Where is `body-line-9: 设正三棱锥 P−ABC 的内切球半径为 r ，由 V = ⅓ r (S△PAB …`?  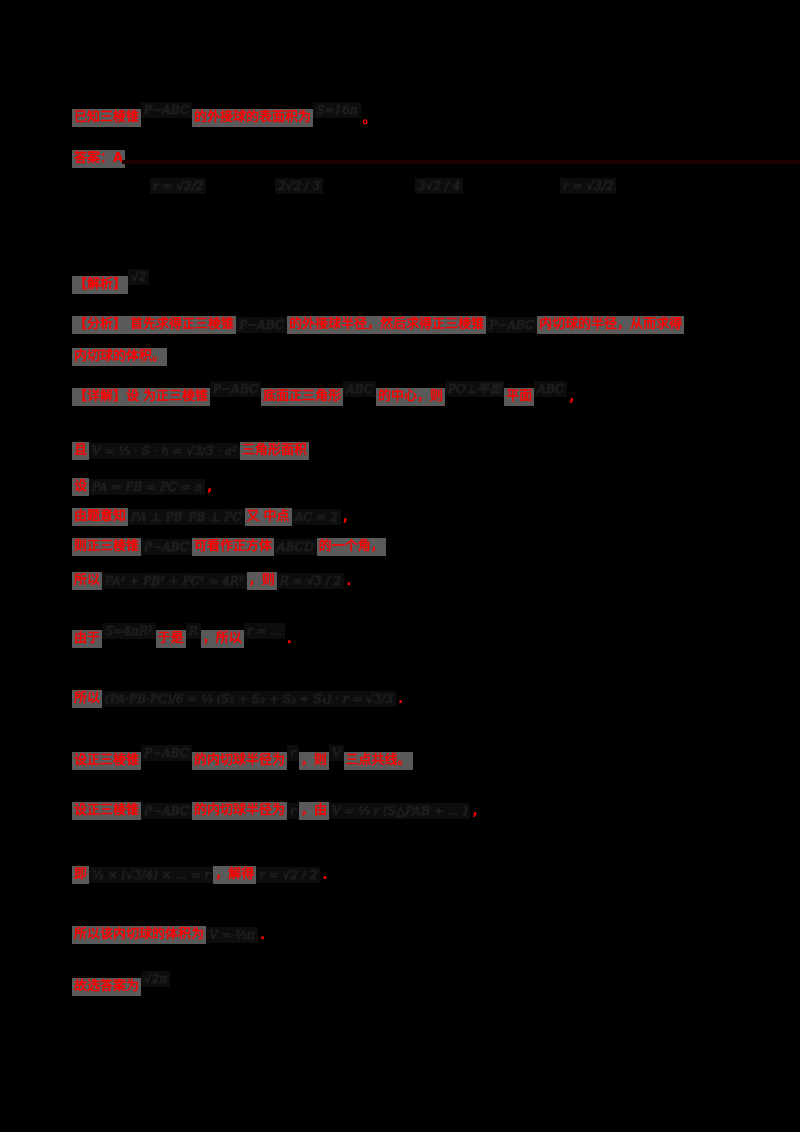 body-line-9: 设正三棱锥 P−ABC 的内切球半径为 r ，由 V = ⅓ r (S△PAB … is located at coordinates (275, 811).